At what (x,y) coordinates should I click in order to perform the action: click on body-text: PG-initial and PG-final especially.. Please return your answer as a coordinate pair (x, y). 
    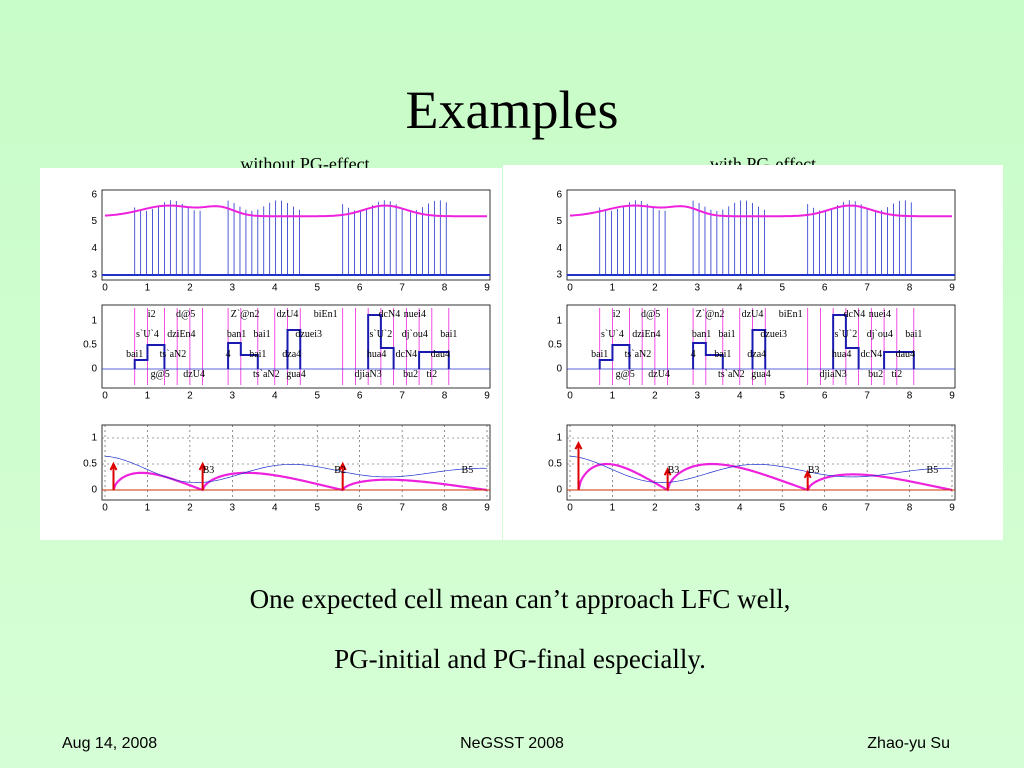
    Looking at the image, I should click on (520, 659).